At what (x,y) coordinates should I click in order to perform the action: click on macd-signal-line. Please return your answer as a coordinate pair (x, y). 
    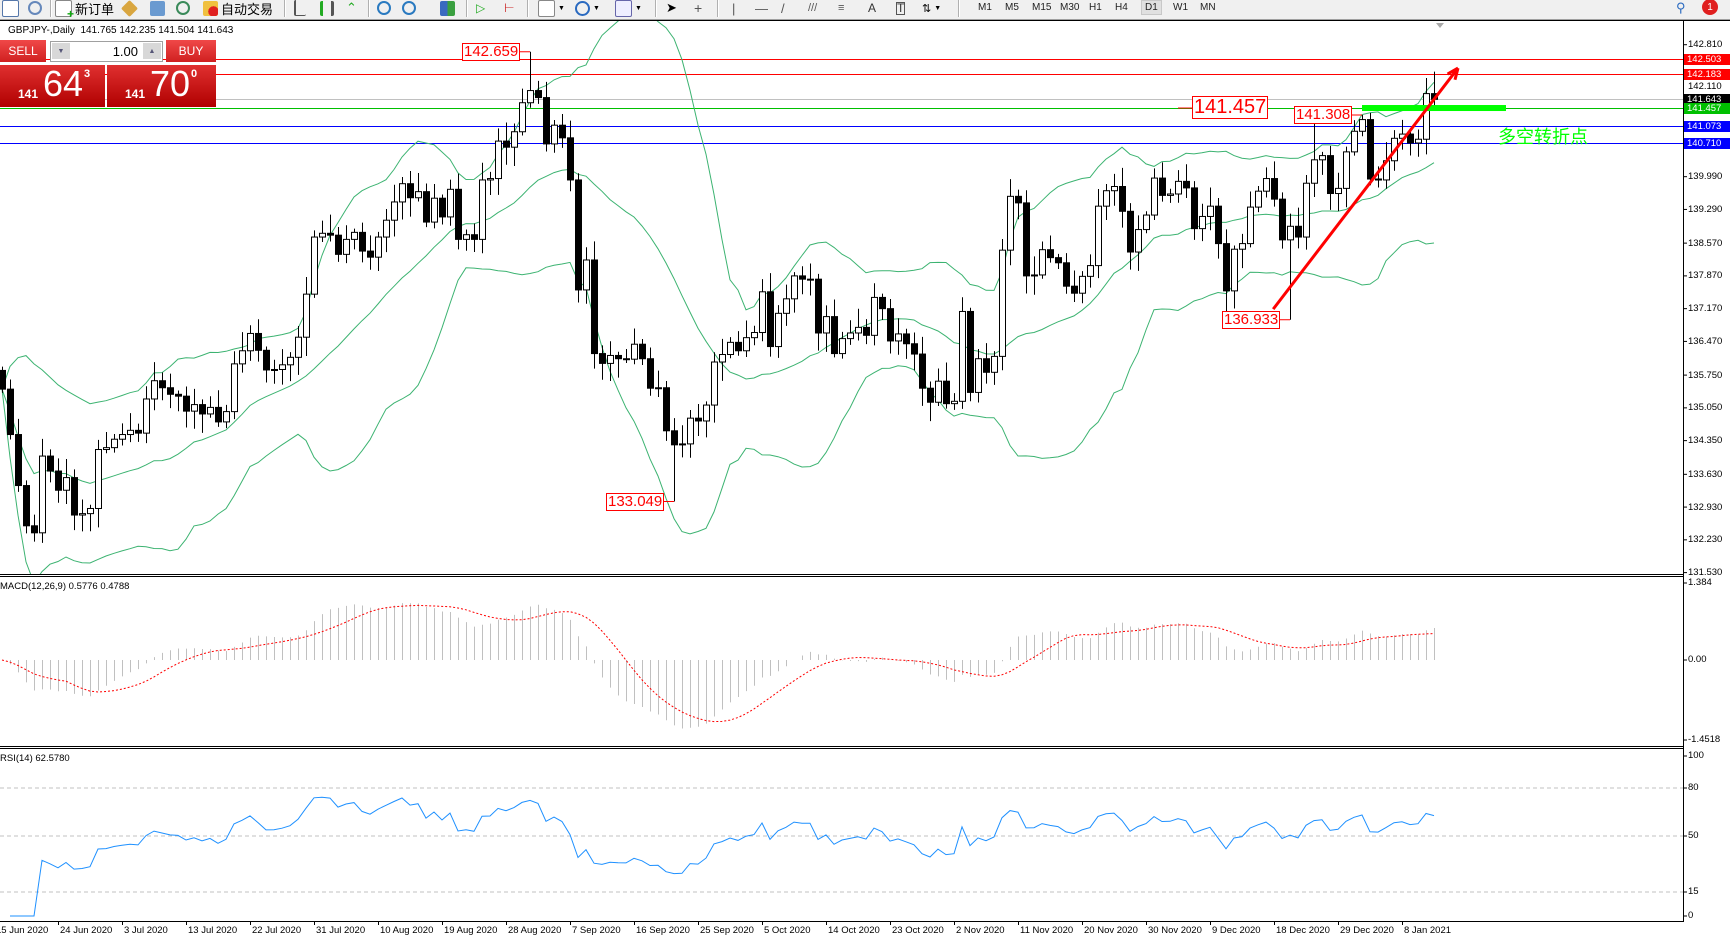
    Looking at the image, I should click on (718, 663).